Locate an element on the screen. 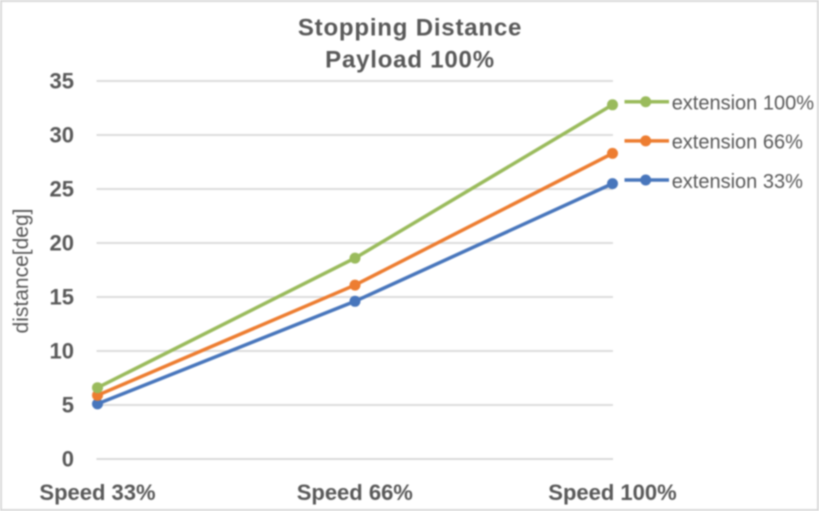 Image resolution: width=819 pixels, height=511 pixels. svg-text: 0 is located at coordinates (68, 459).